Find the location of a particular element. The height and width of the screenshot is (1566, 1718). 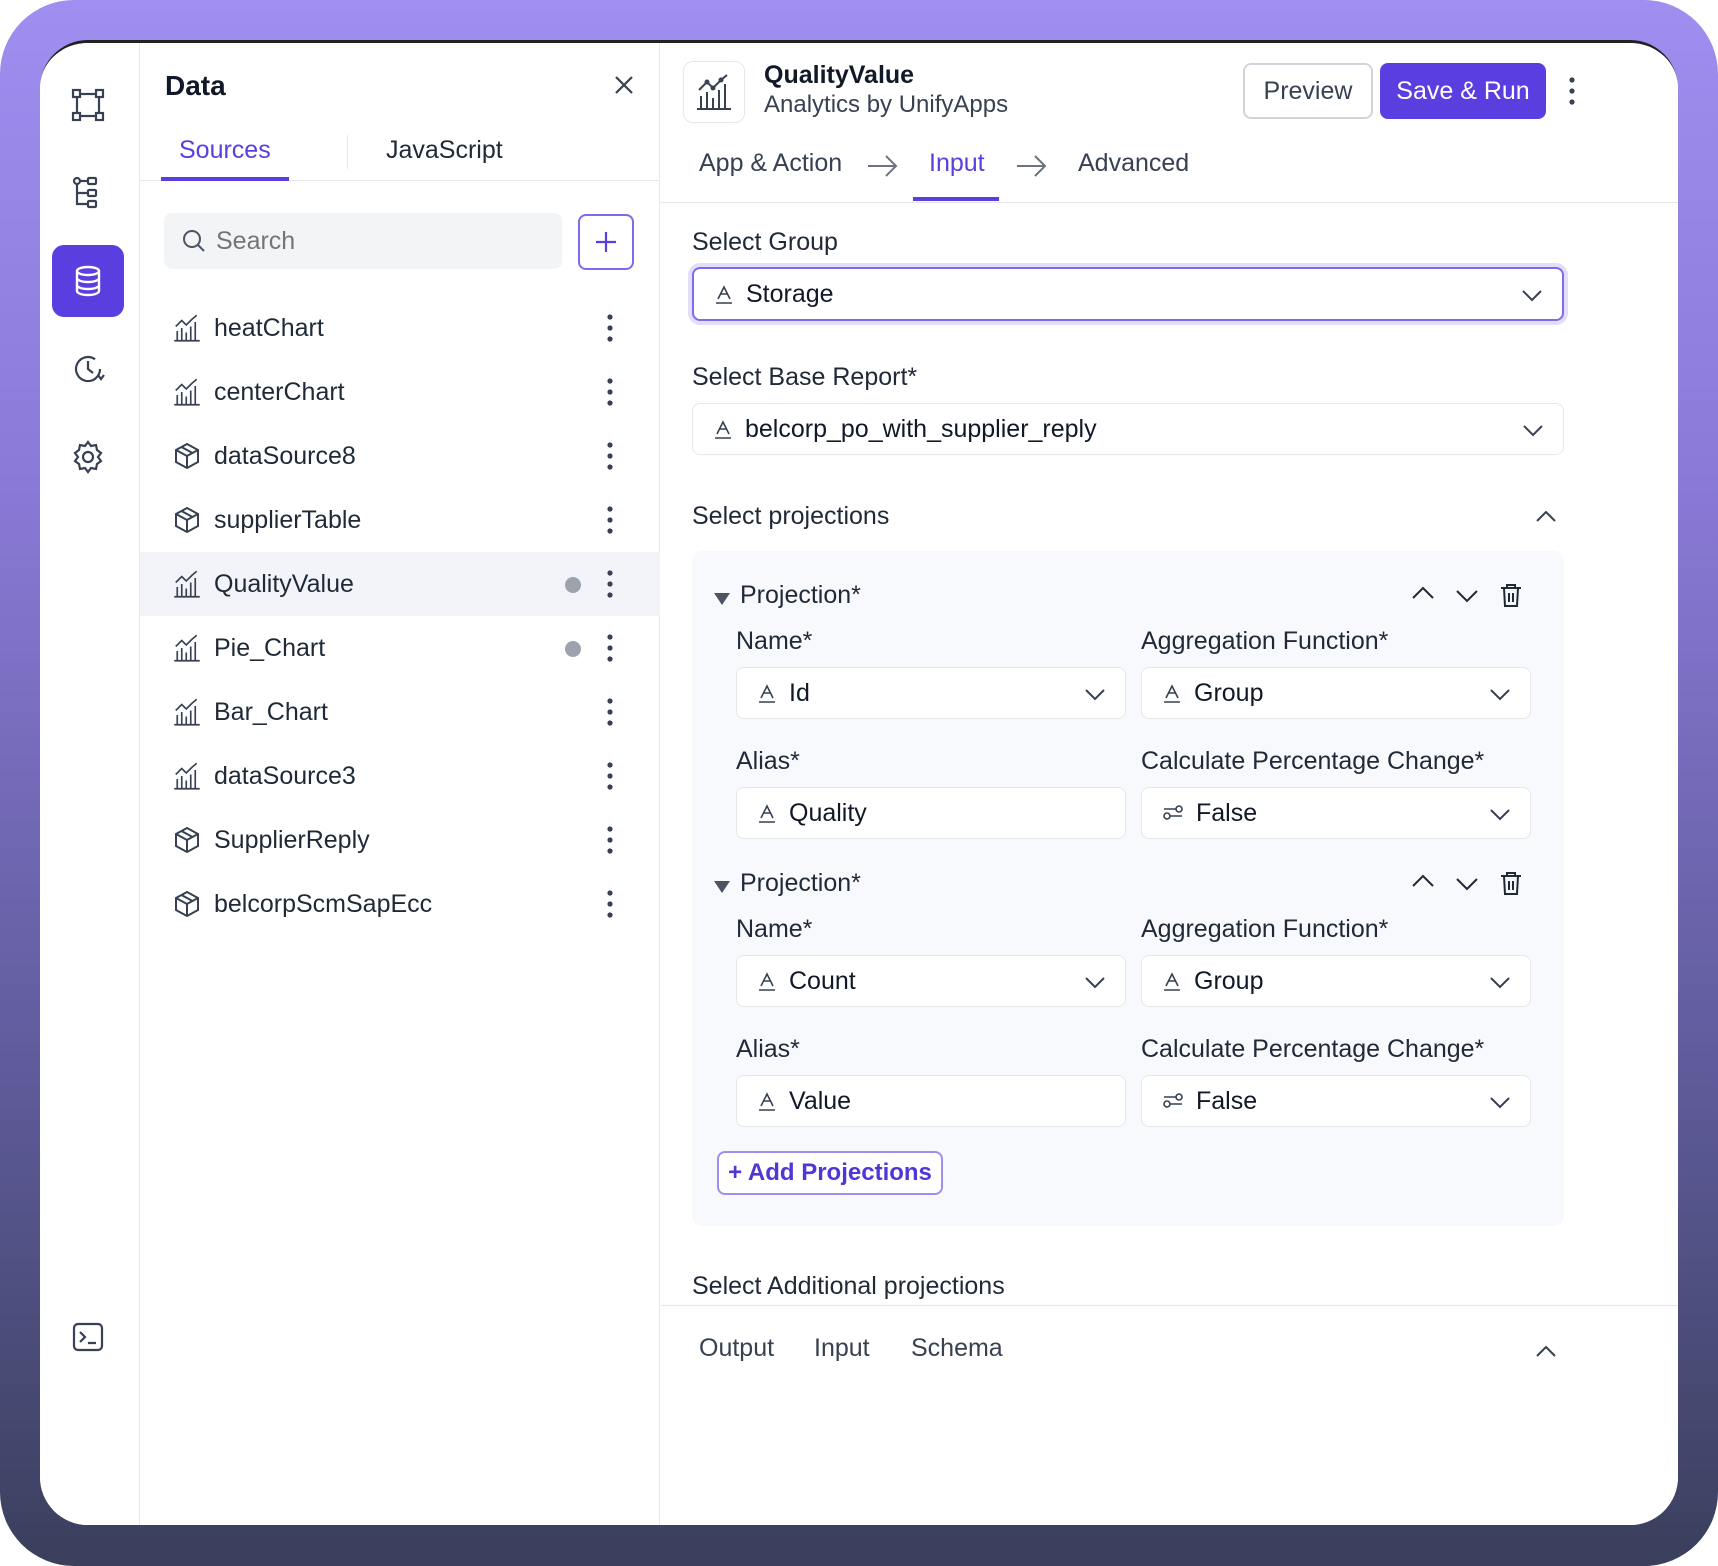

report-label: Select Base Report* is located at coordinates (805, 377).